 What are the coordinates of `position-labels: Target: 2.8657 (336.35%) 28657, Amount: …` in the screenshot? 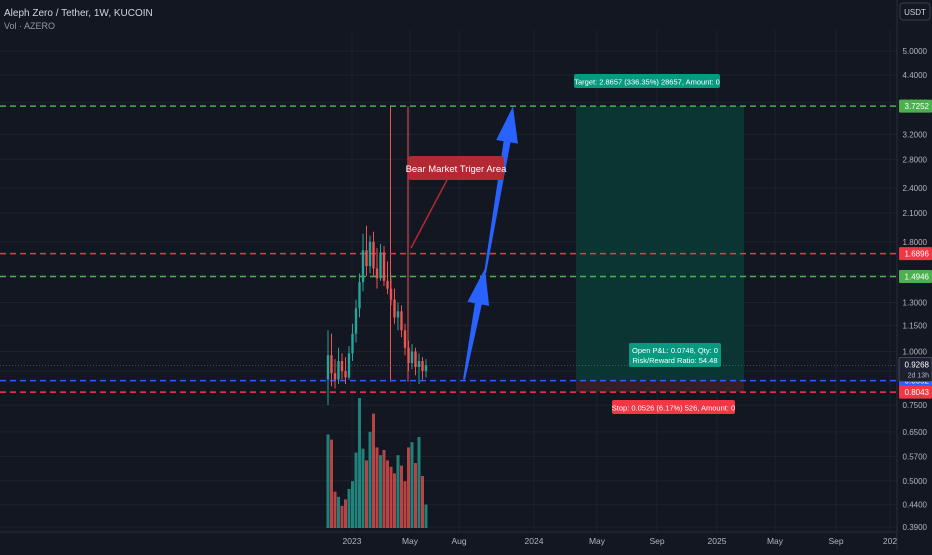 It's located at (654, 244).